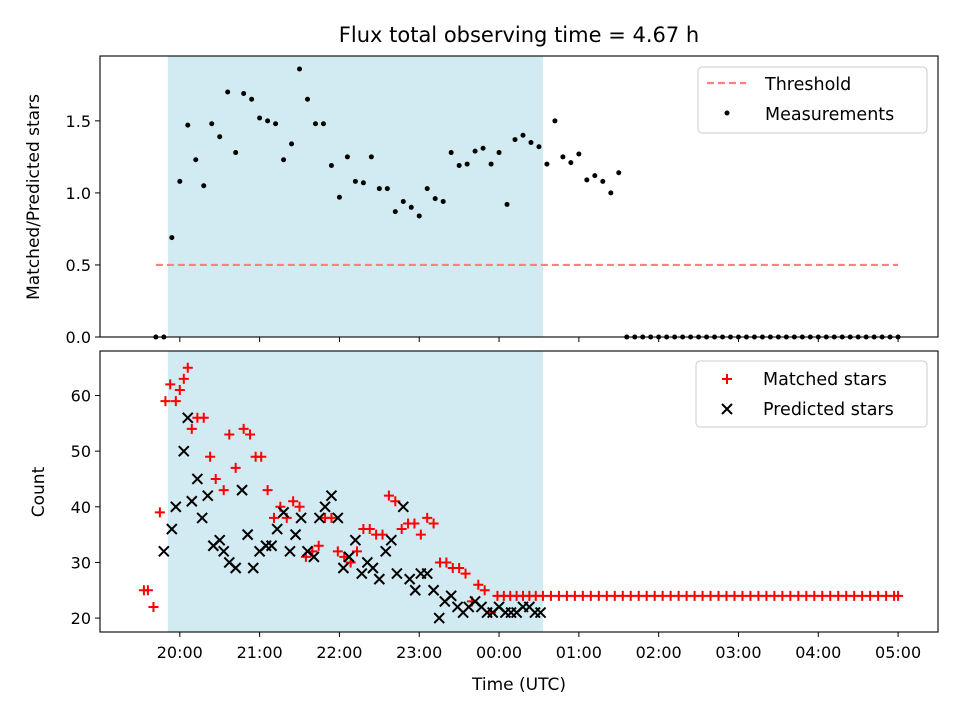  What do you see at coordinates (78, 337) in the screenshot?
I see `top-y-tick-label: 0.0` at bounding box center [78, 337].